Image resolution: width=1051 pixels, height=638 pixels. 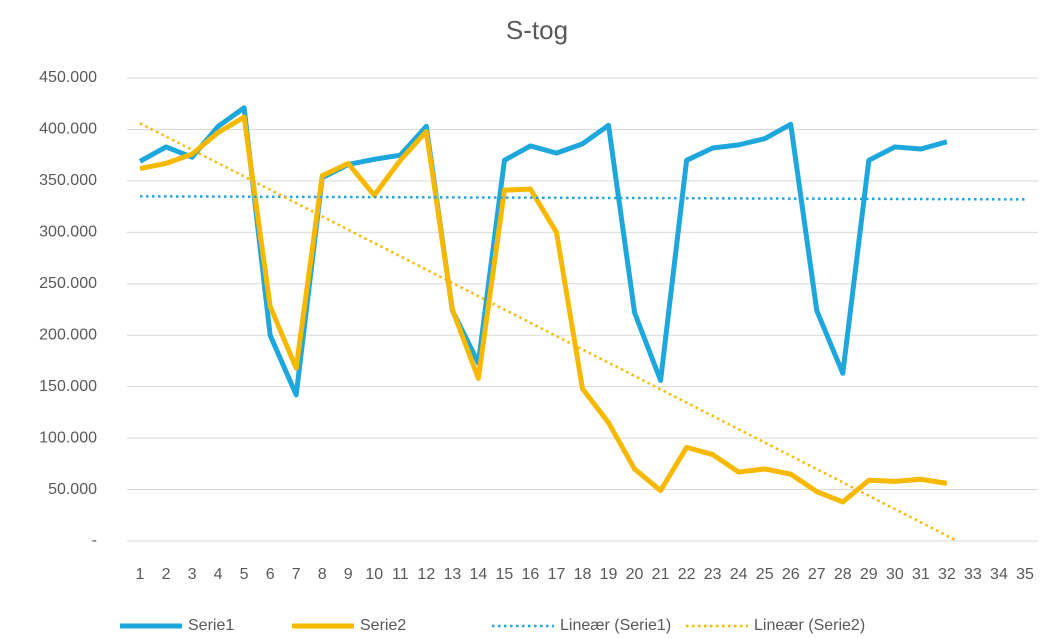 I want to click on x-tick-label: 33, so click(x=973, y=574).